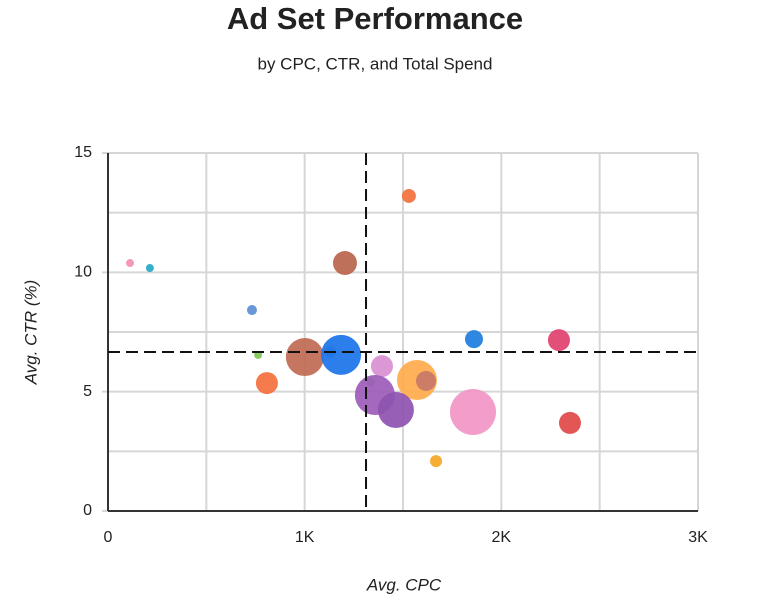  I want to click on chart-subtitle: by CPC, CTR, and Total Spend, so click(375, 63).